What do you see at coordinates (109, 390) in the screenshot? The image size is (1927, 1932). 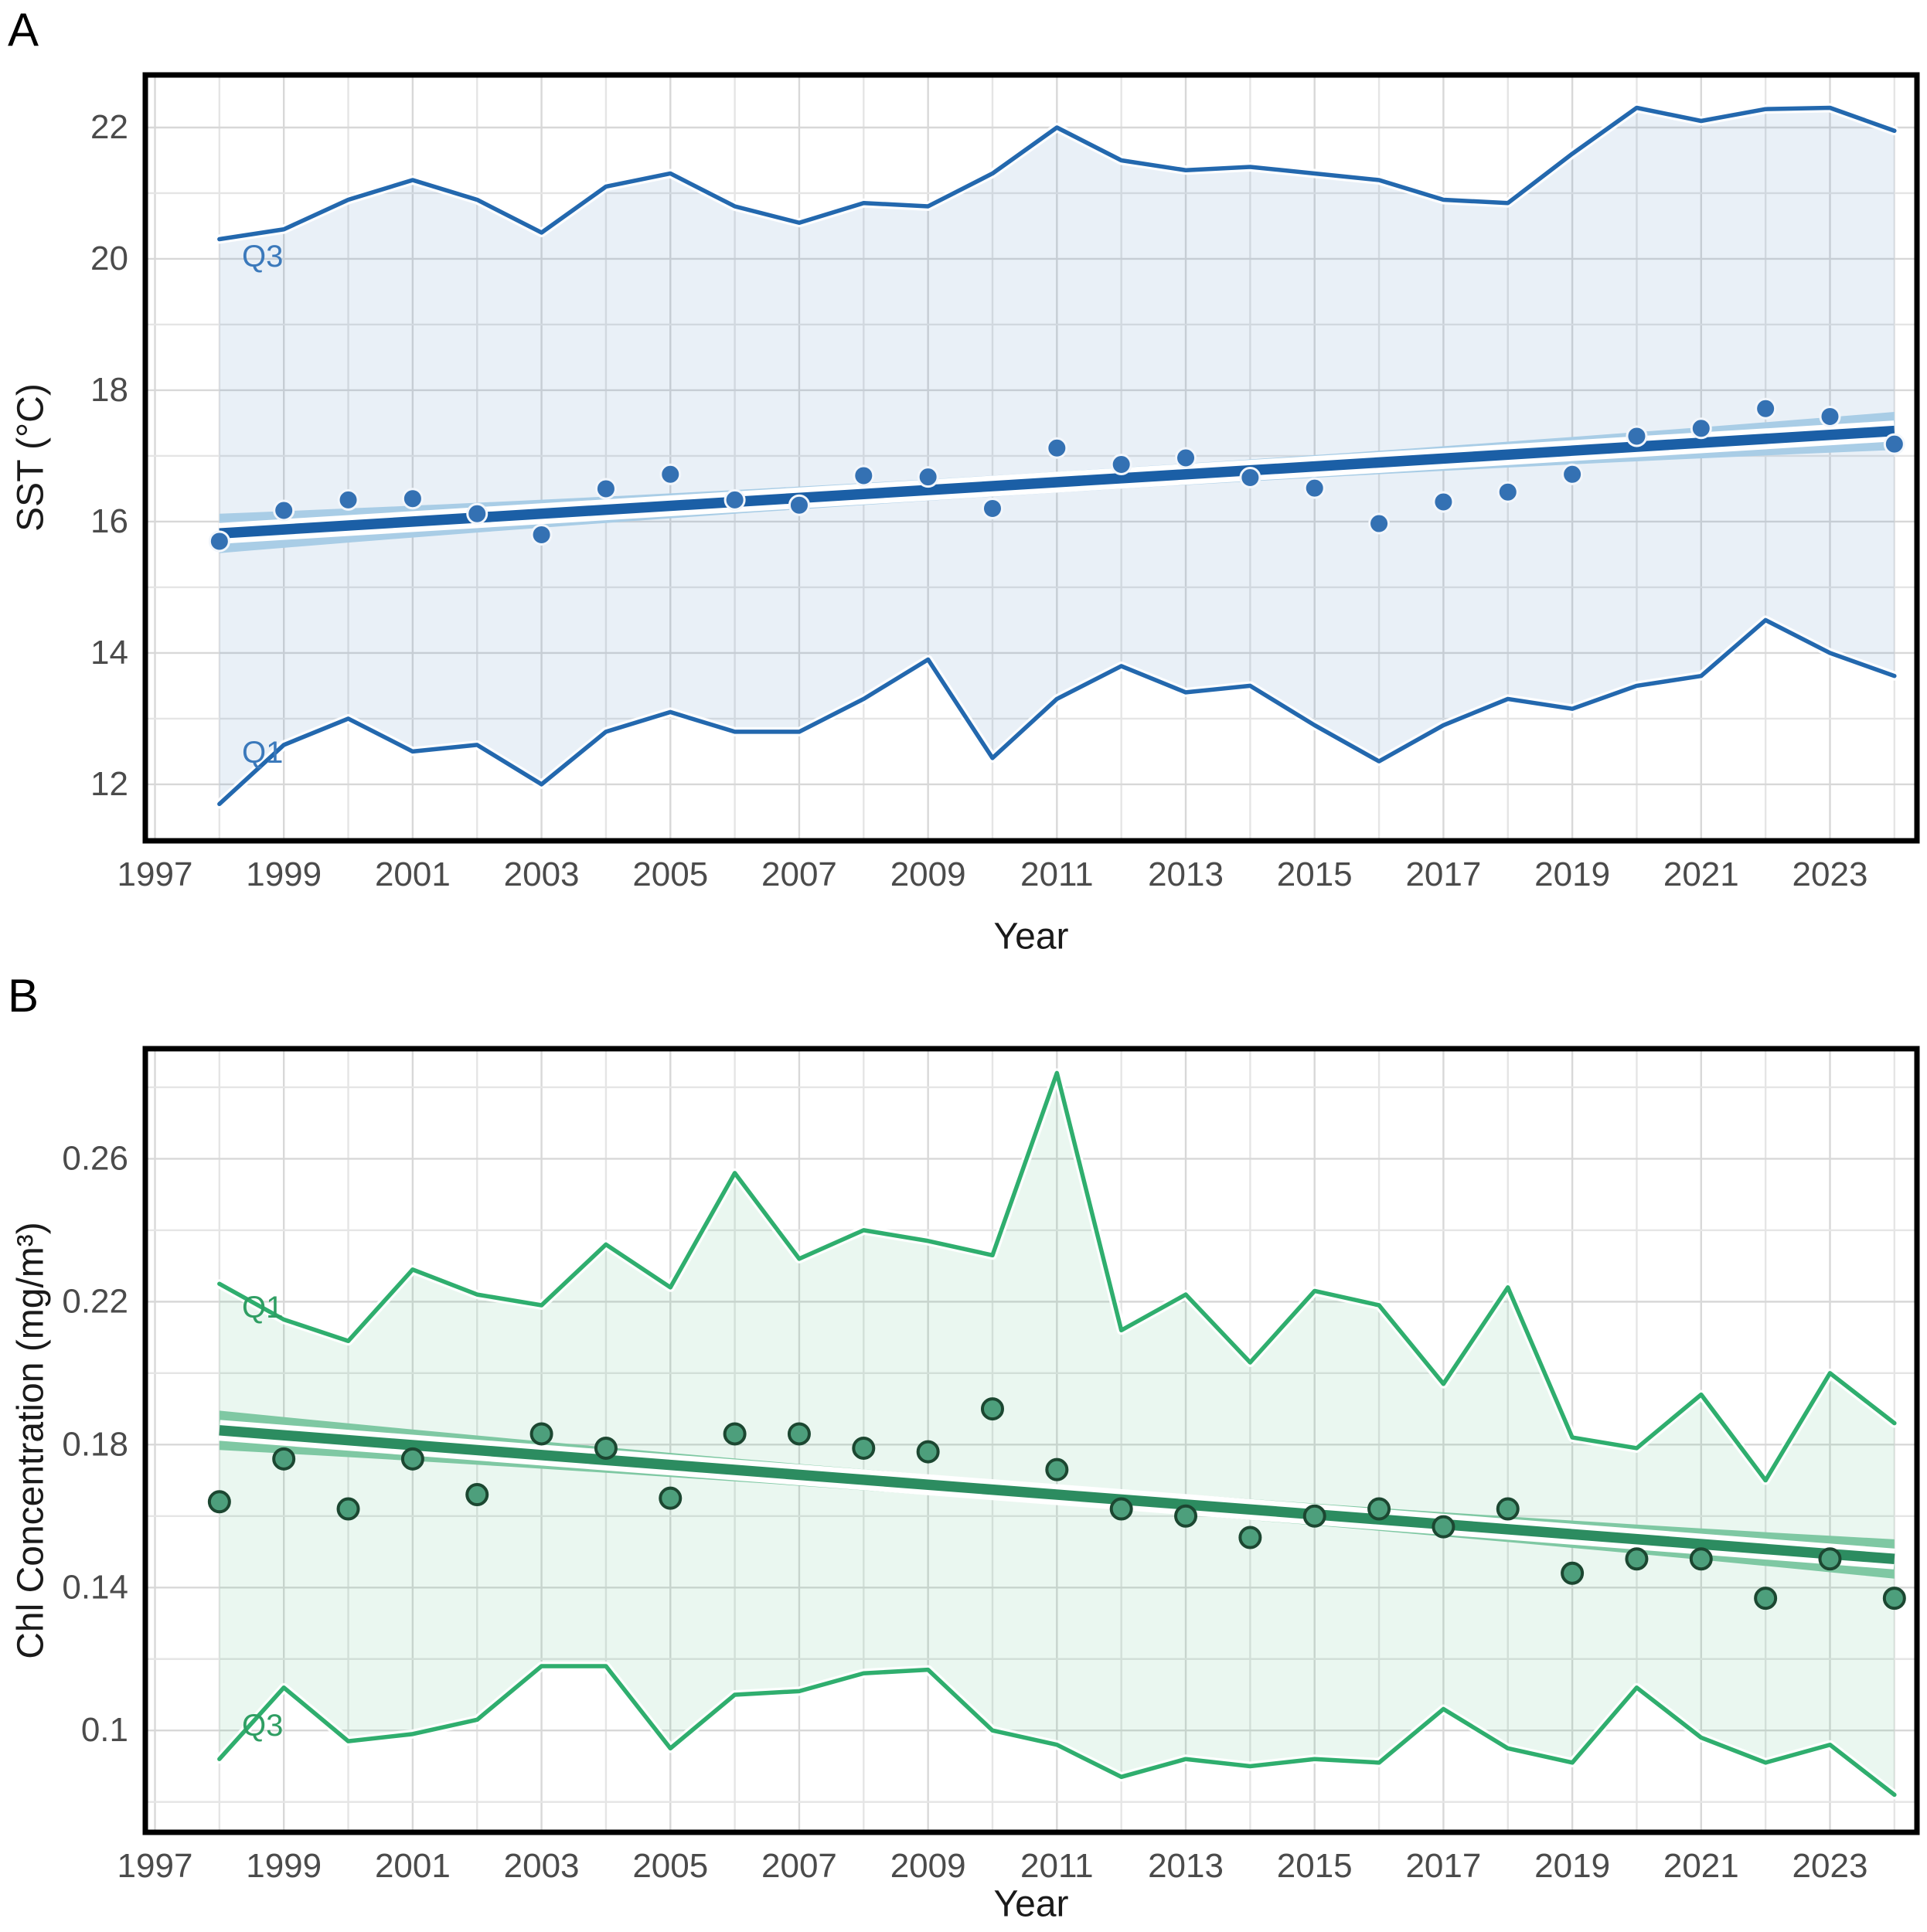 I see `y-tick-label: 18` at bounding box center [109, 390].